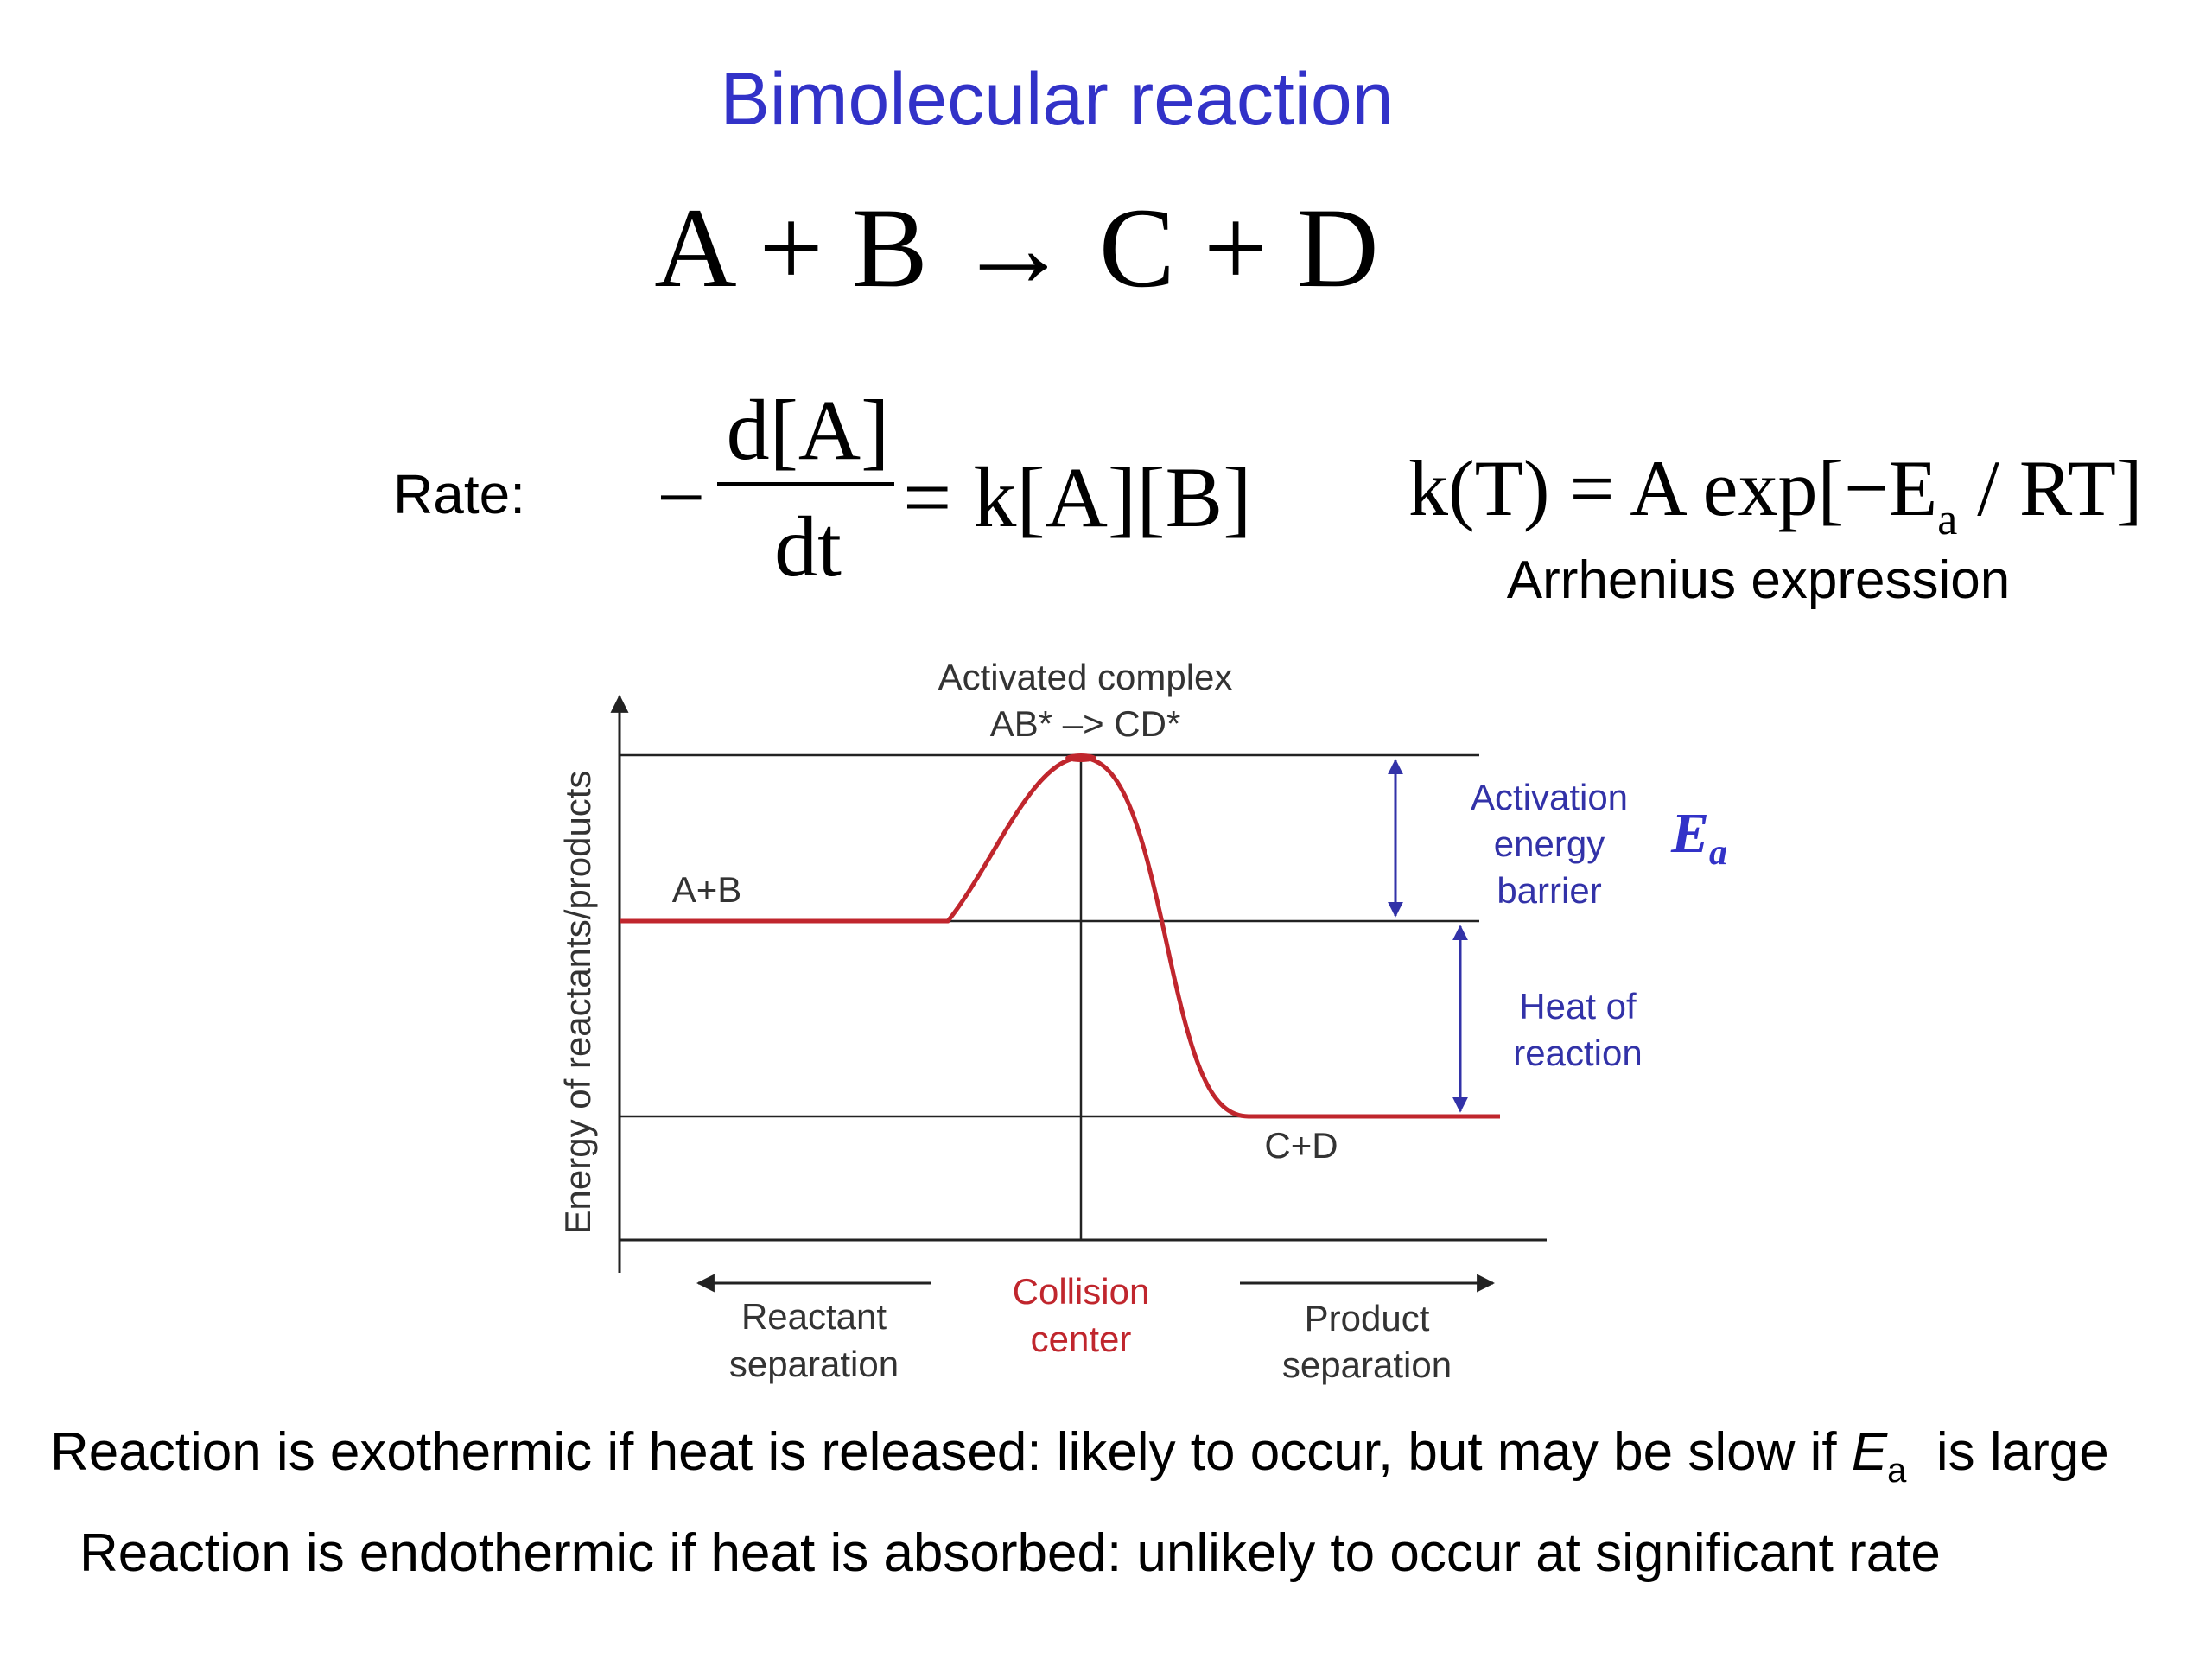 This screenshot has height=1659, width=2212. What do you see at coordinates (1081, 1339) in the screenshot?
I see `collision-center-line-2: center` at bounding box center [1081, 1339].